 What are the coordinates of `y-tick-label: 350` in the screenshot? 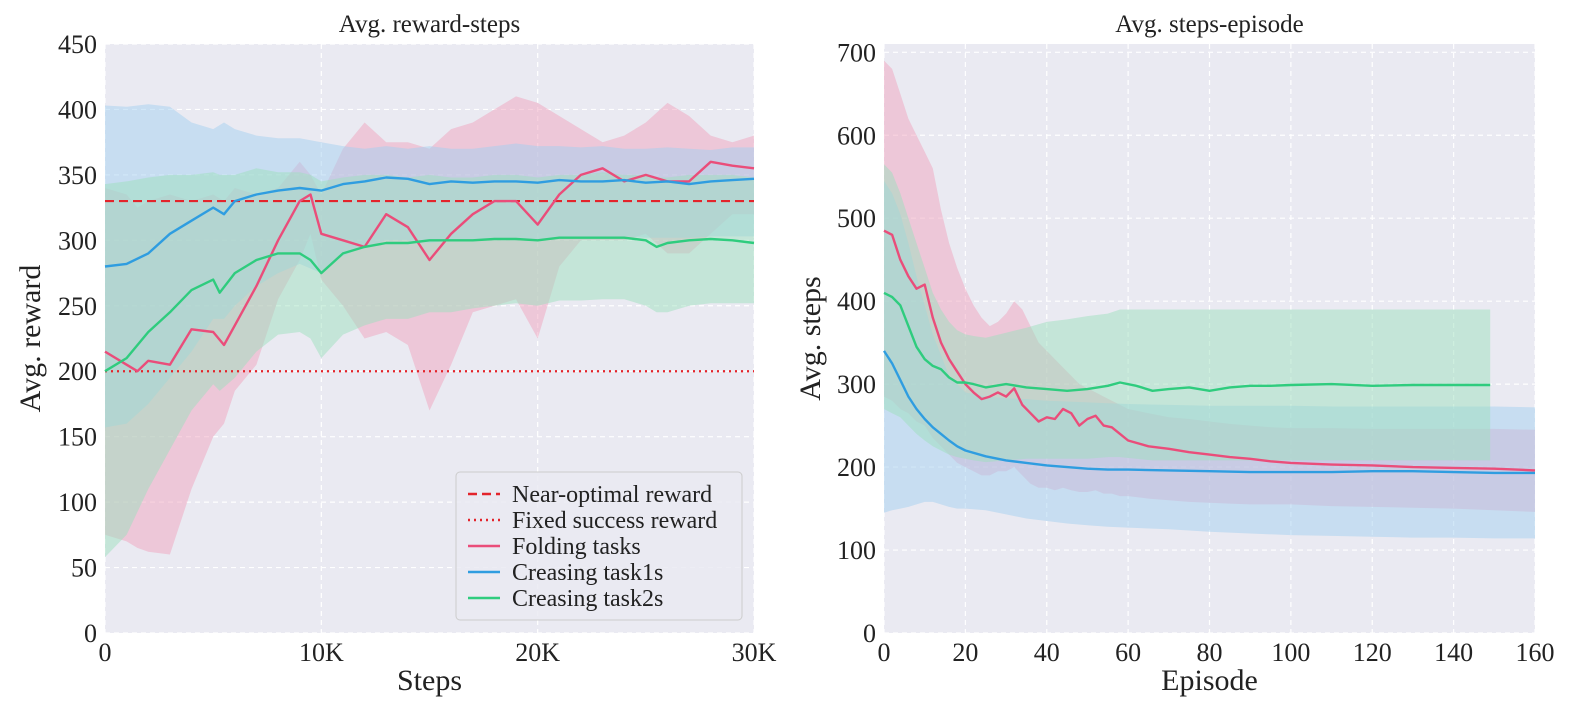 It's located at (77, 175).